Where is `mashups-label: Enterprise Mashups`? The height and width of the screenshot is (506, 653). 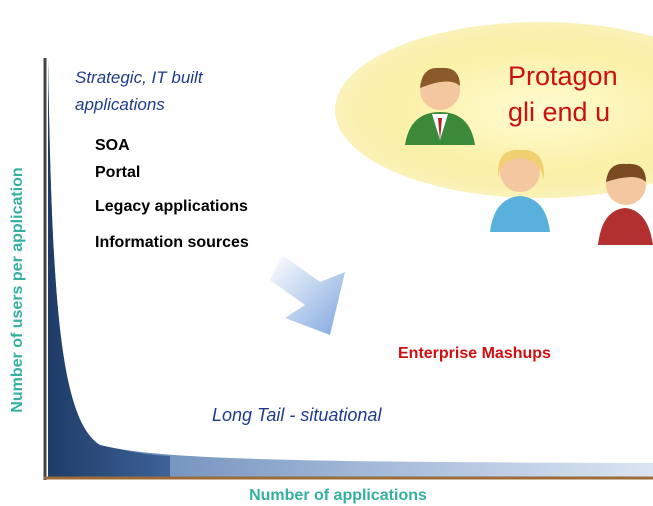
mashups-label: Enterprise Mashups is located at coordinates (474, 353).